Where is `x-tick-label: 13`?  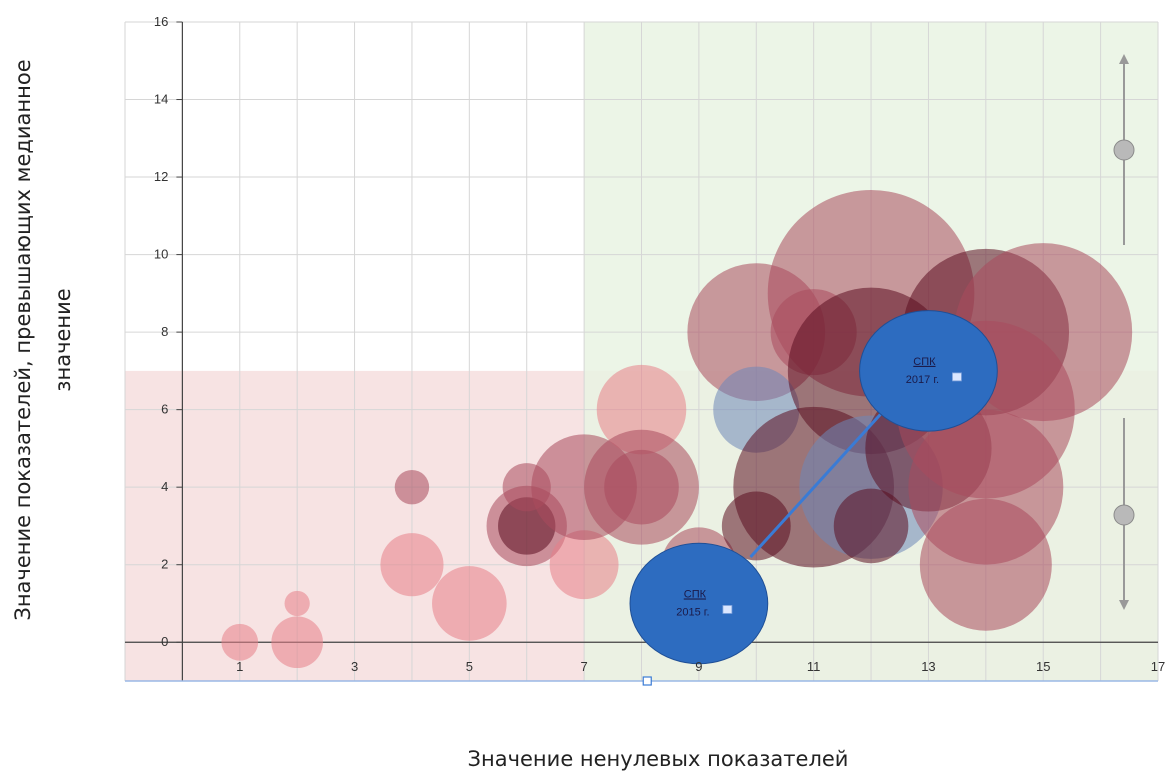
x-tick-label: 13 is located at coordinates (928, 666).